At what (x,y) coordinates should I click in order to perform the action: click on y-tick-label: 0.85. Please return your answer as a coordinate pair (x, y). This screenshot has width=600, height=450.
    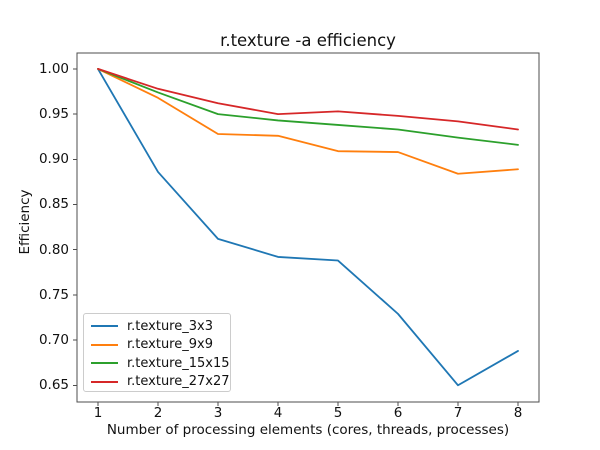
    Looking at the image, I should click on (53, 204).